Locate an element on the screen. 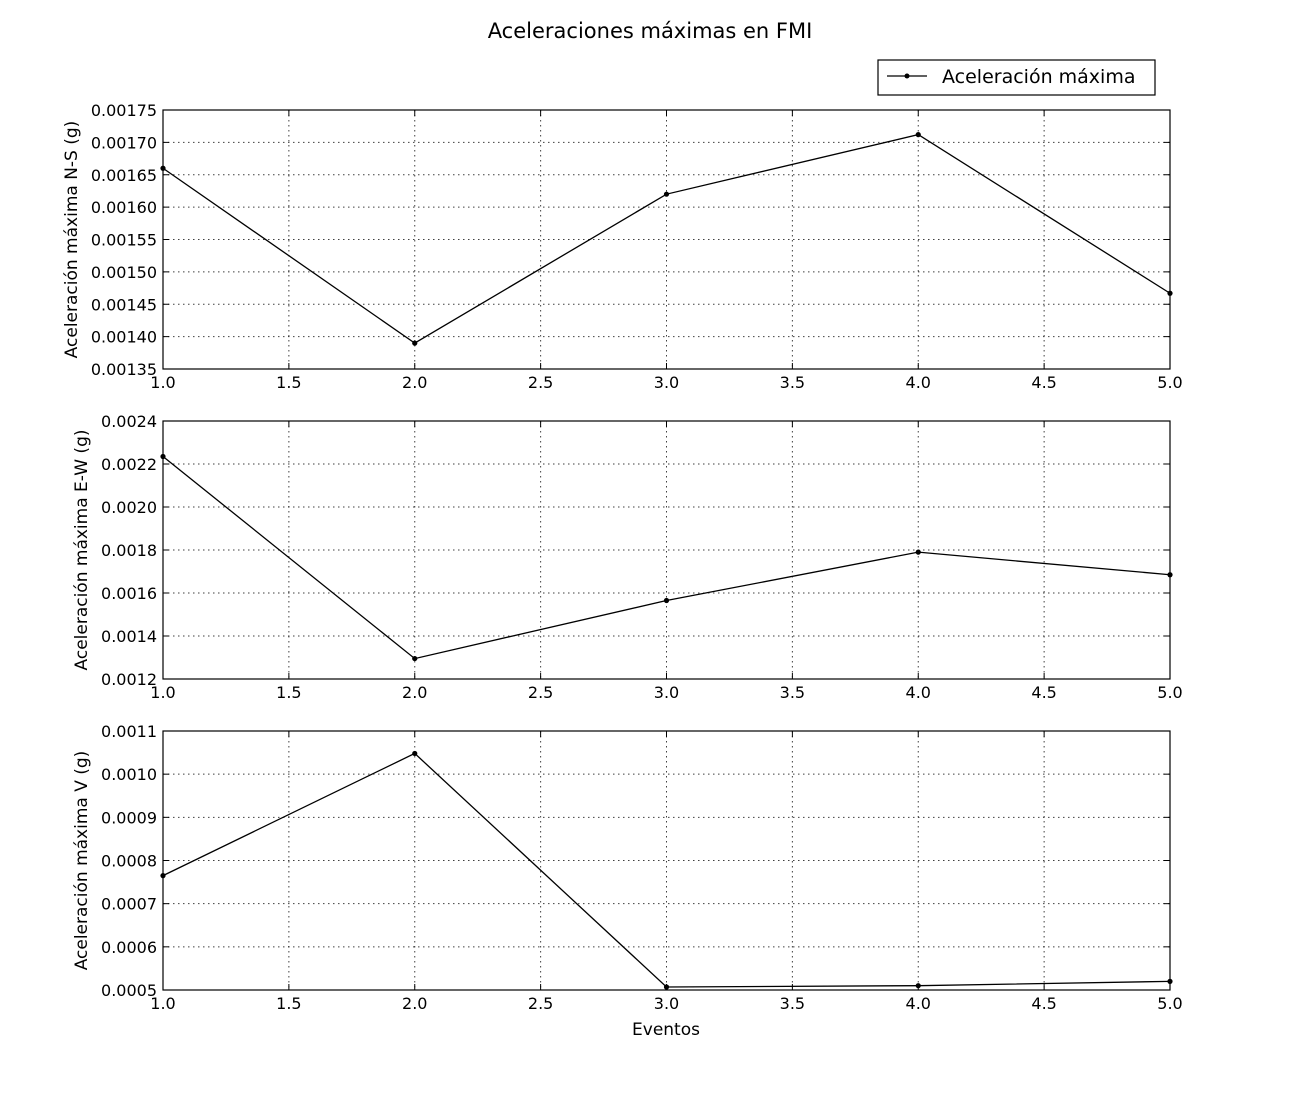 Image resolution: width=1300 pixels, height=1100 pixels. y-tick-label: 0.0024 is located at coordinates (129, 421).